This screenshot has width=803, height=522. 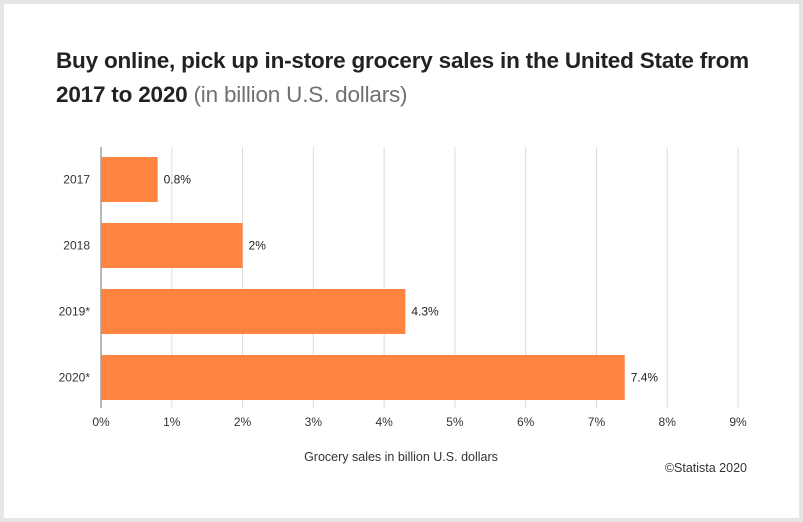 What do you see at coordinates (526, 422) in the screenshot?
I see `x-tick-label: 6%` at bounding box center [526, 422].